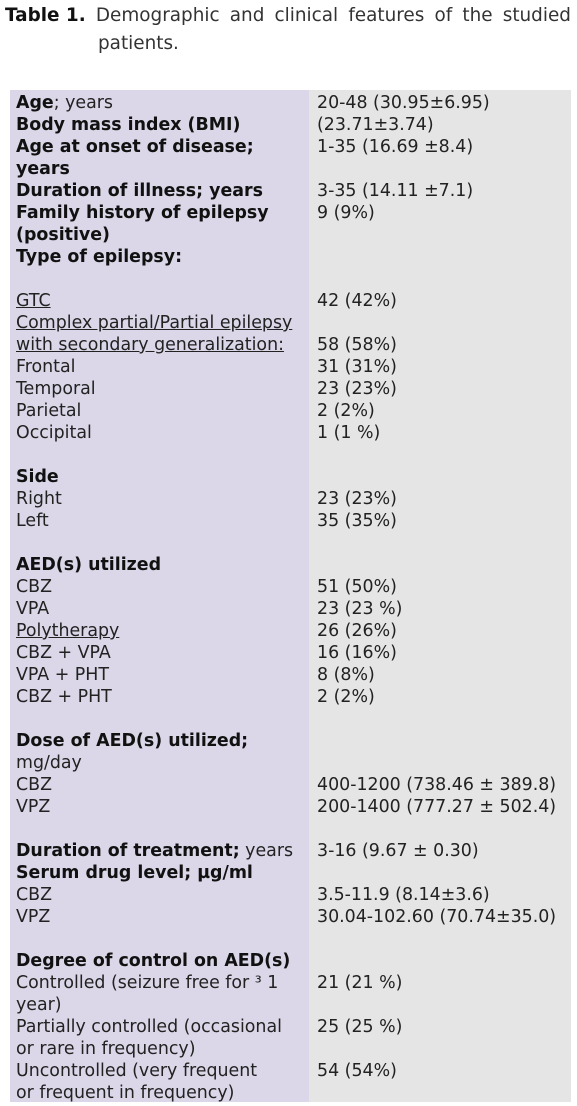 This screenshot has width=577, height=1106. I want to click on row-label-text: Duration of treatment;, so click(128, 851).